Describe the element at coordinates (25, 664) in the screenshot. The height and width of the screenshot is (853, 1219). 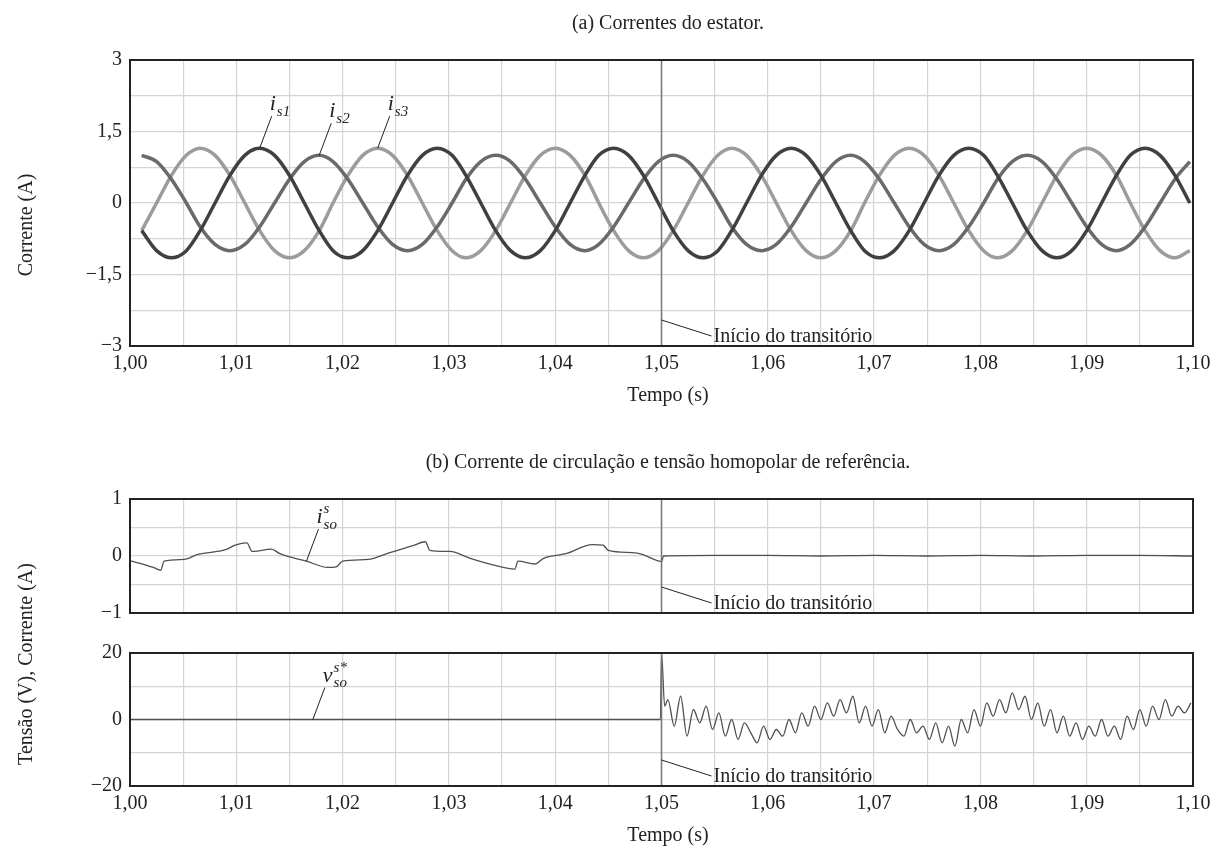
I see `y-axis-title: Tensão (V), Corrente (A)` at that location.